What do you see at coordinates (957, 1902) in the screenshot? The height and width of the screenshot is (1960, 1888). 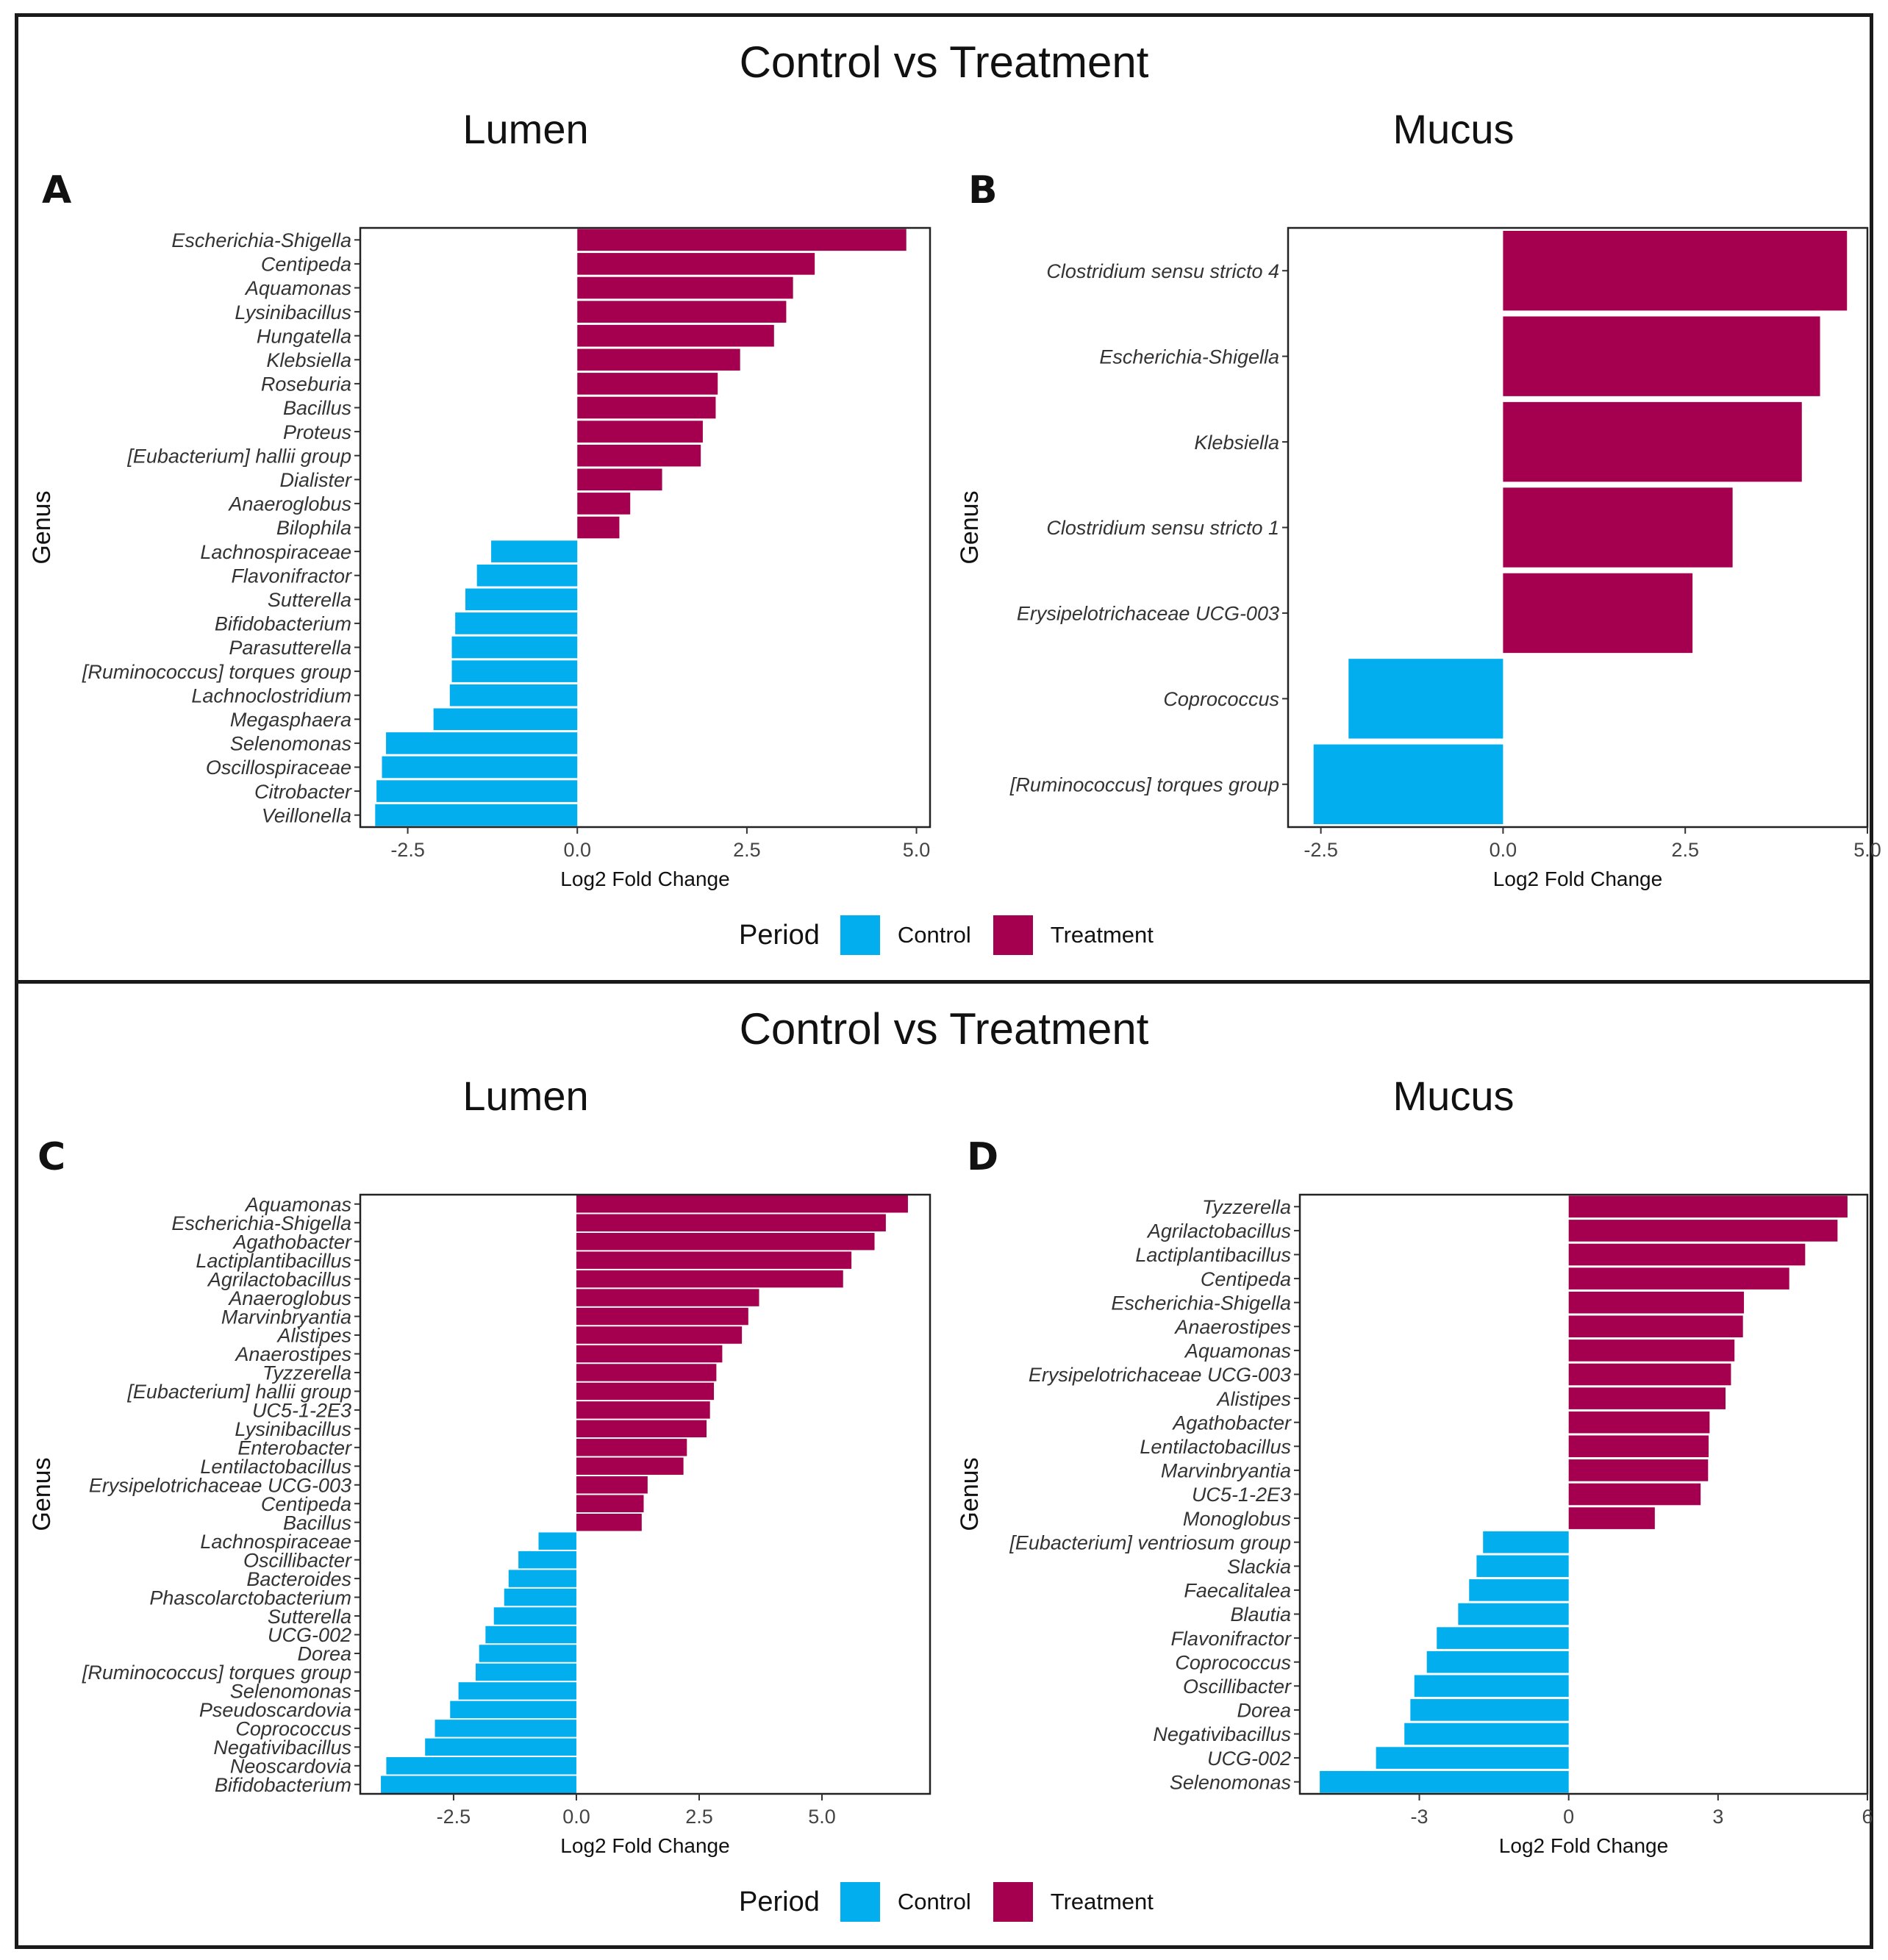 I see `legend-bottom: Period Control Treatment` at bounding box center [957, 1902].